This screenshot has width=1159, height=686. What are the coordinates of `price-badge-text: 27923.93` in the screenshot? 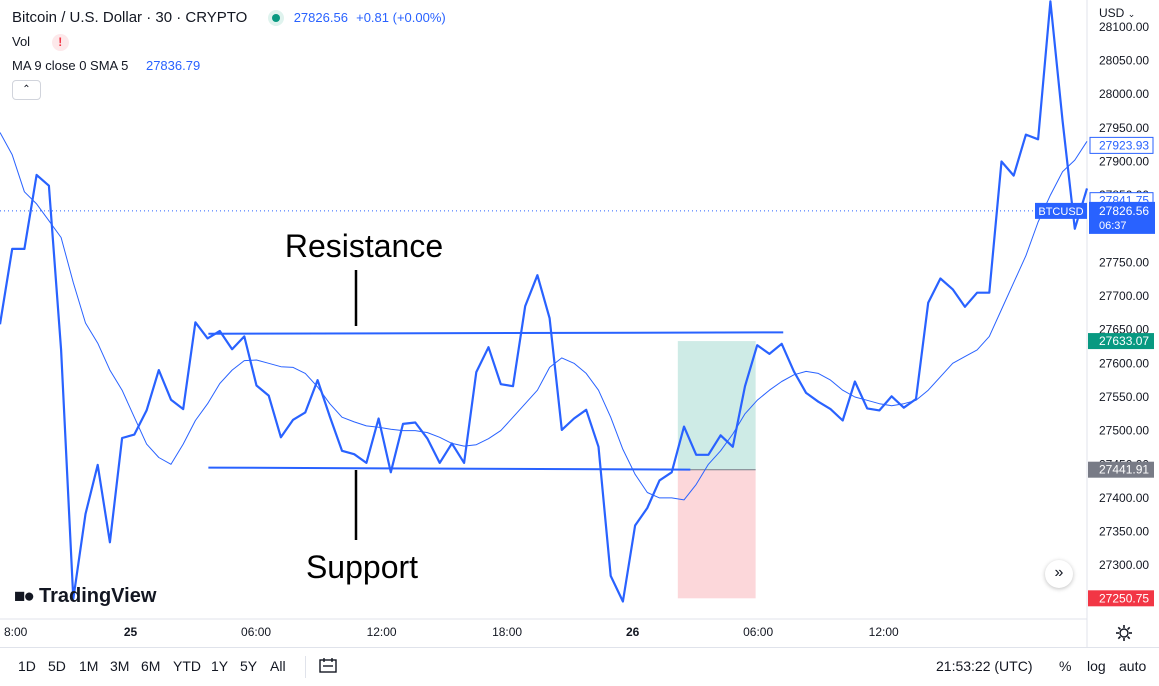 It's located at (1124, 145).